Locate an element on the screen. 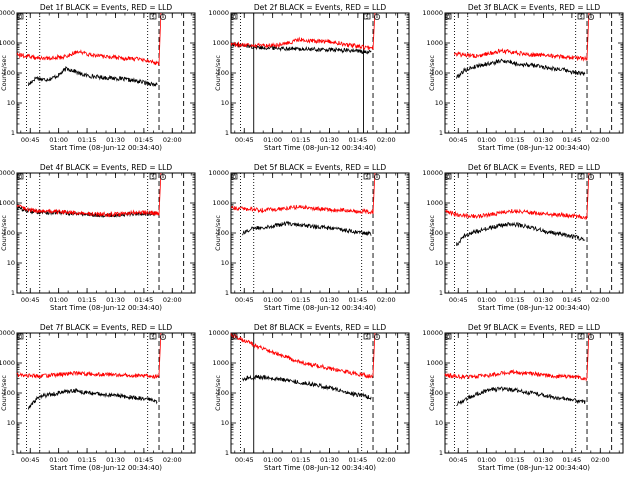 This screenshot has height=480, width=640. panel-title: Det 9f BLACK = Events, RED = LLD is located at coordinates (534, 327).